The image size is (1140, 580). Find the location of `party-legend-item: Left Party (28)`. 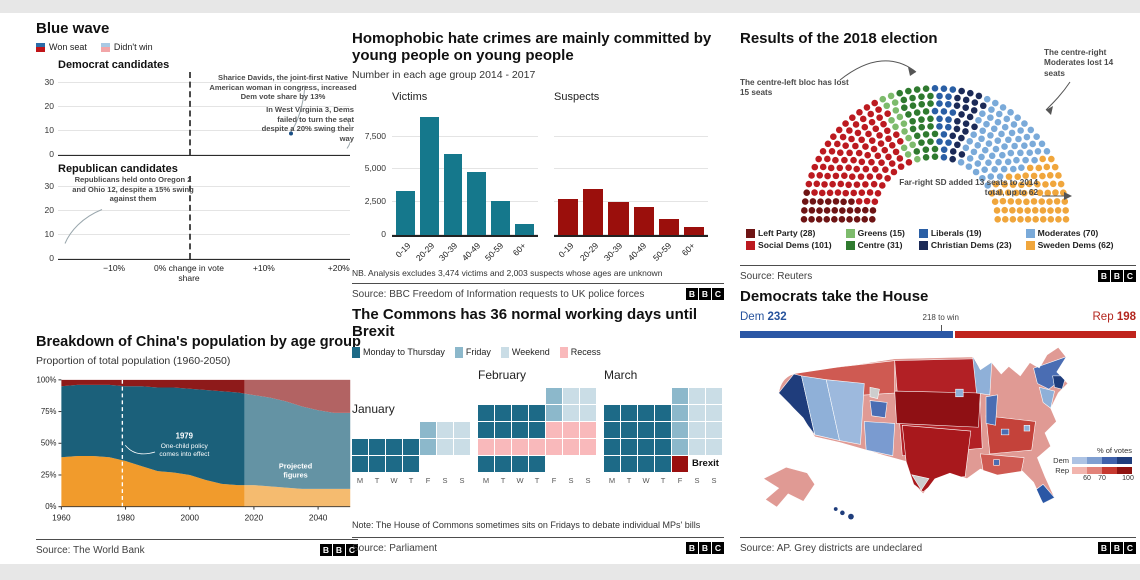

party-legend-item: Left Party (28) is located at coordinates (789, 233).